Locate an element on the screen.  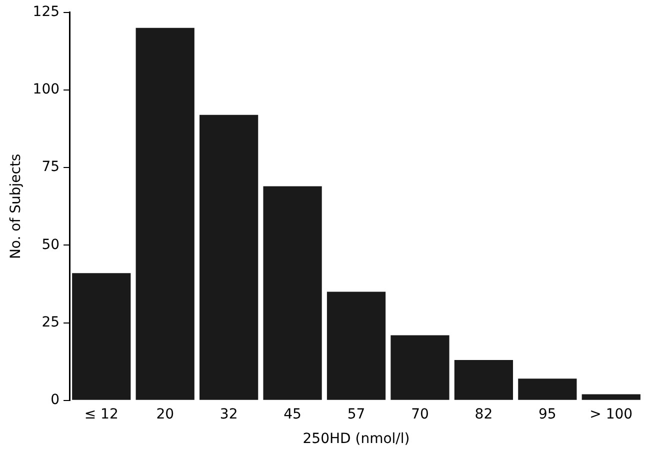
x-tick-label: 20 is located at coordinates (165, 414).